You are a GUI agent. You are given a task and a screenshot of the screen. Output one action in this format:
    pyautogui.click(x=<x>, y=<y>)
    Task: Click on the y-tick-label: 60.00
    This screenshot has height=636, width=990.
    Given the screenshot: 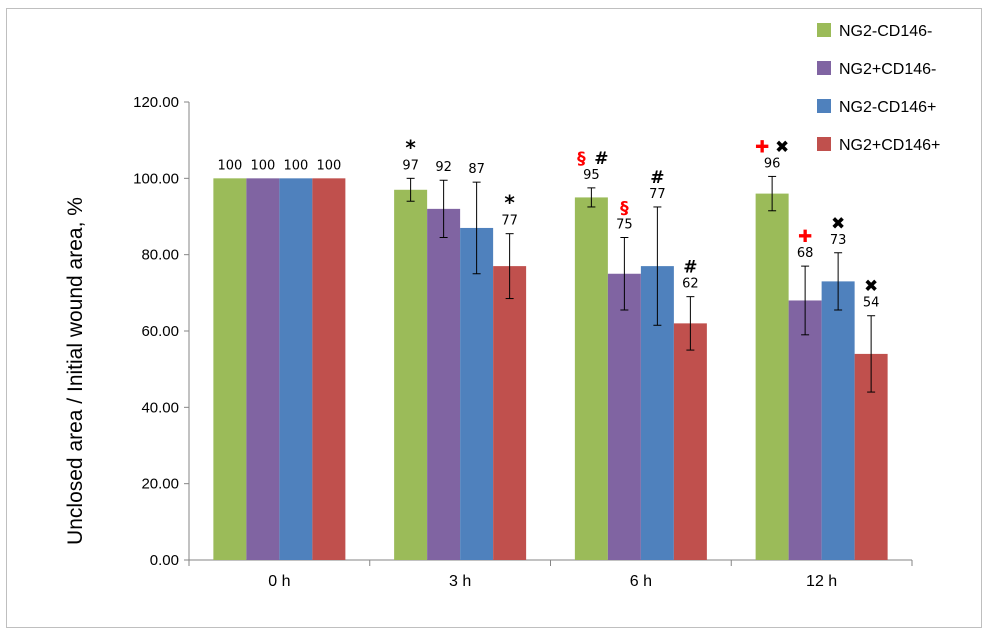 What is the action you would take?
    pyautogui.click(x=160, y=331)
    